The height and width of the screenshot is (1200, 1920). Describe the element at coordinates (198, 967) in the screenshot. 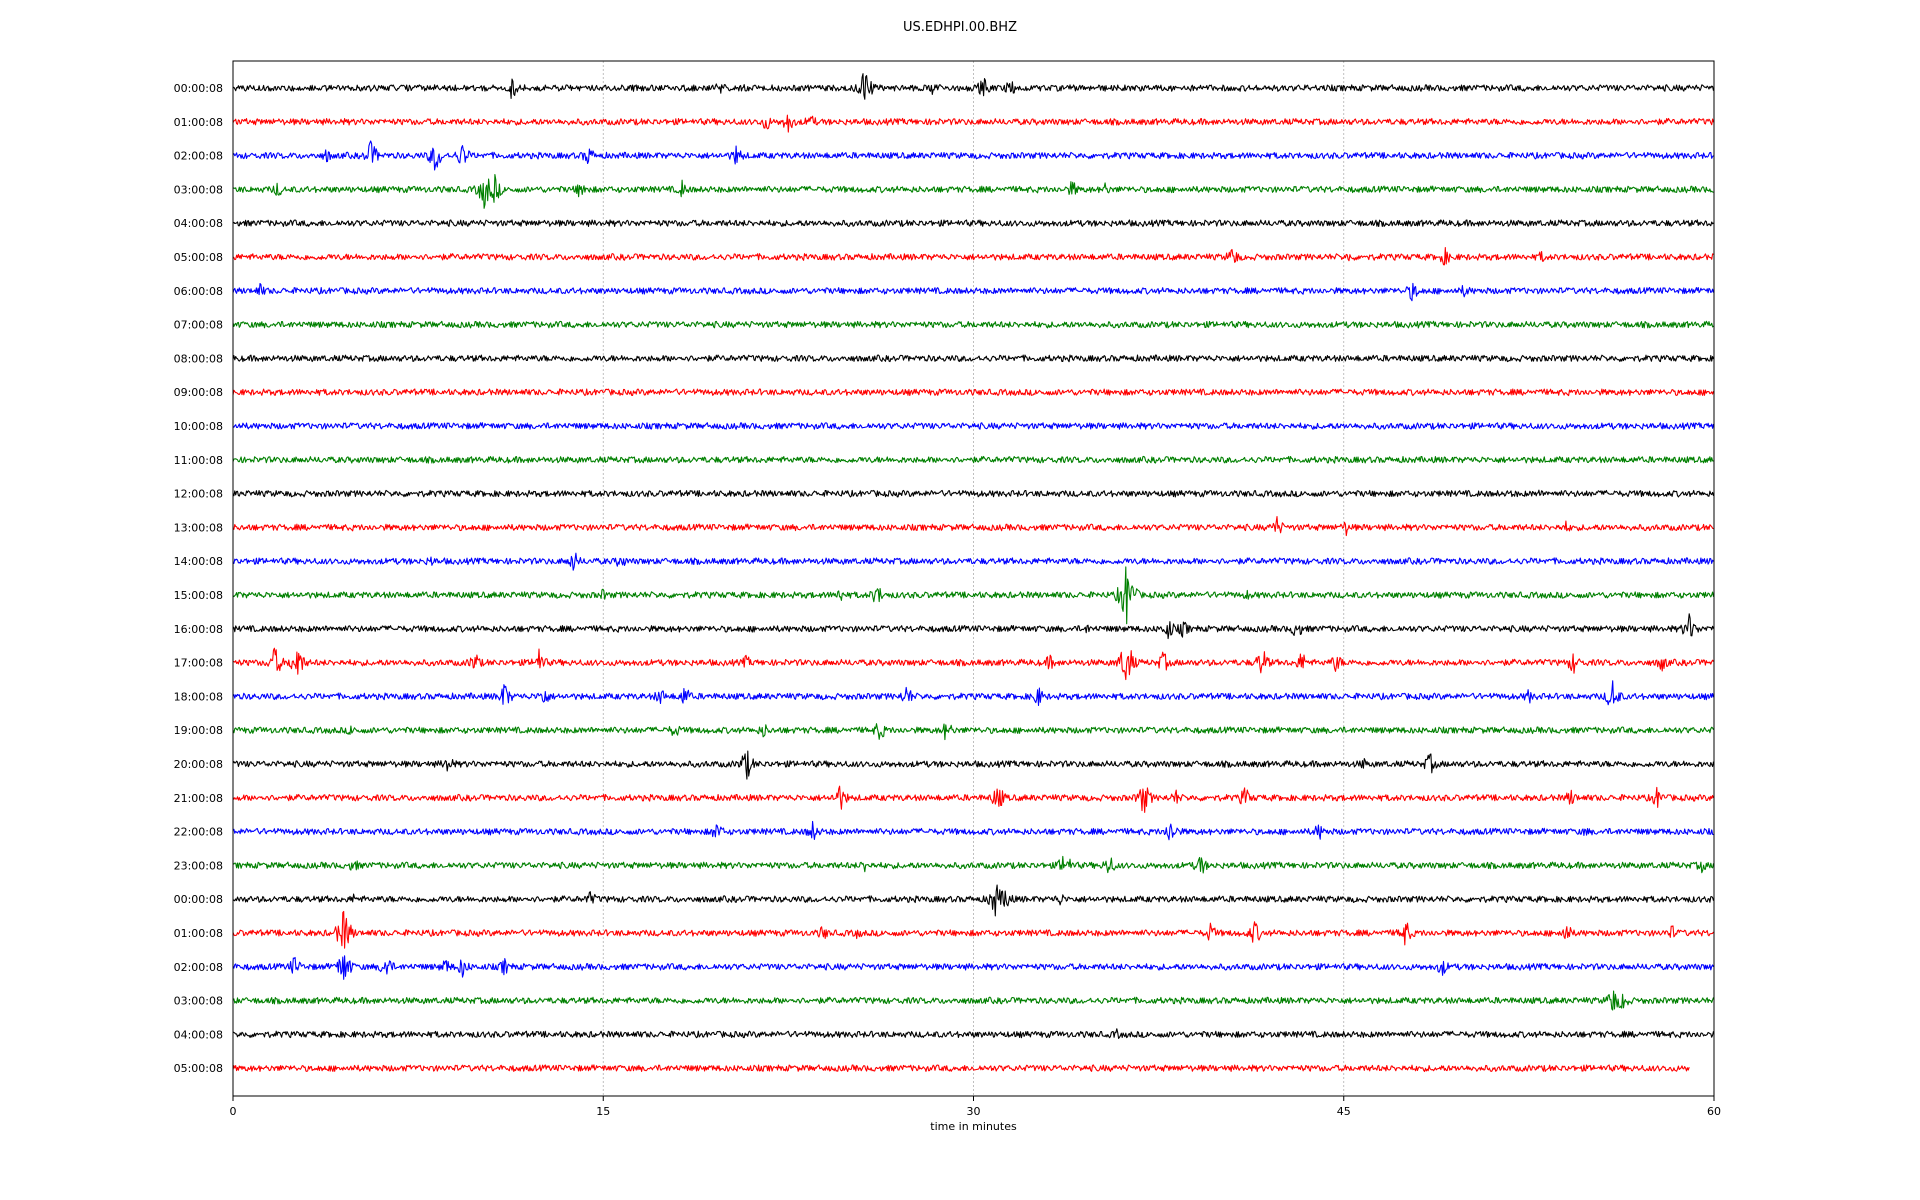

I see `row-label-26: 02:00:08` at that location.